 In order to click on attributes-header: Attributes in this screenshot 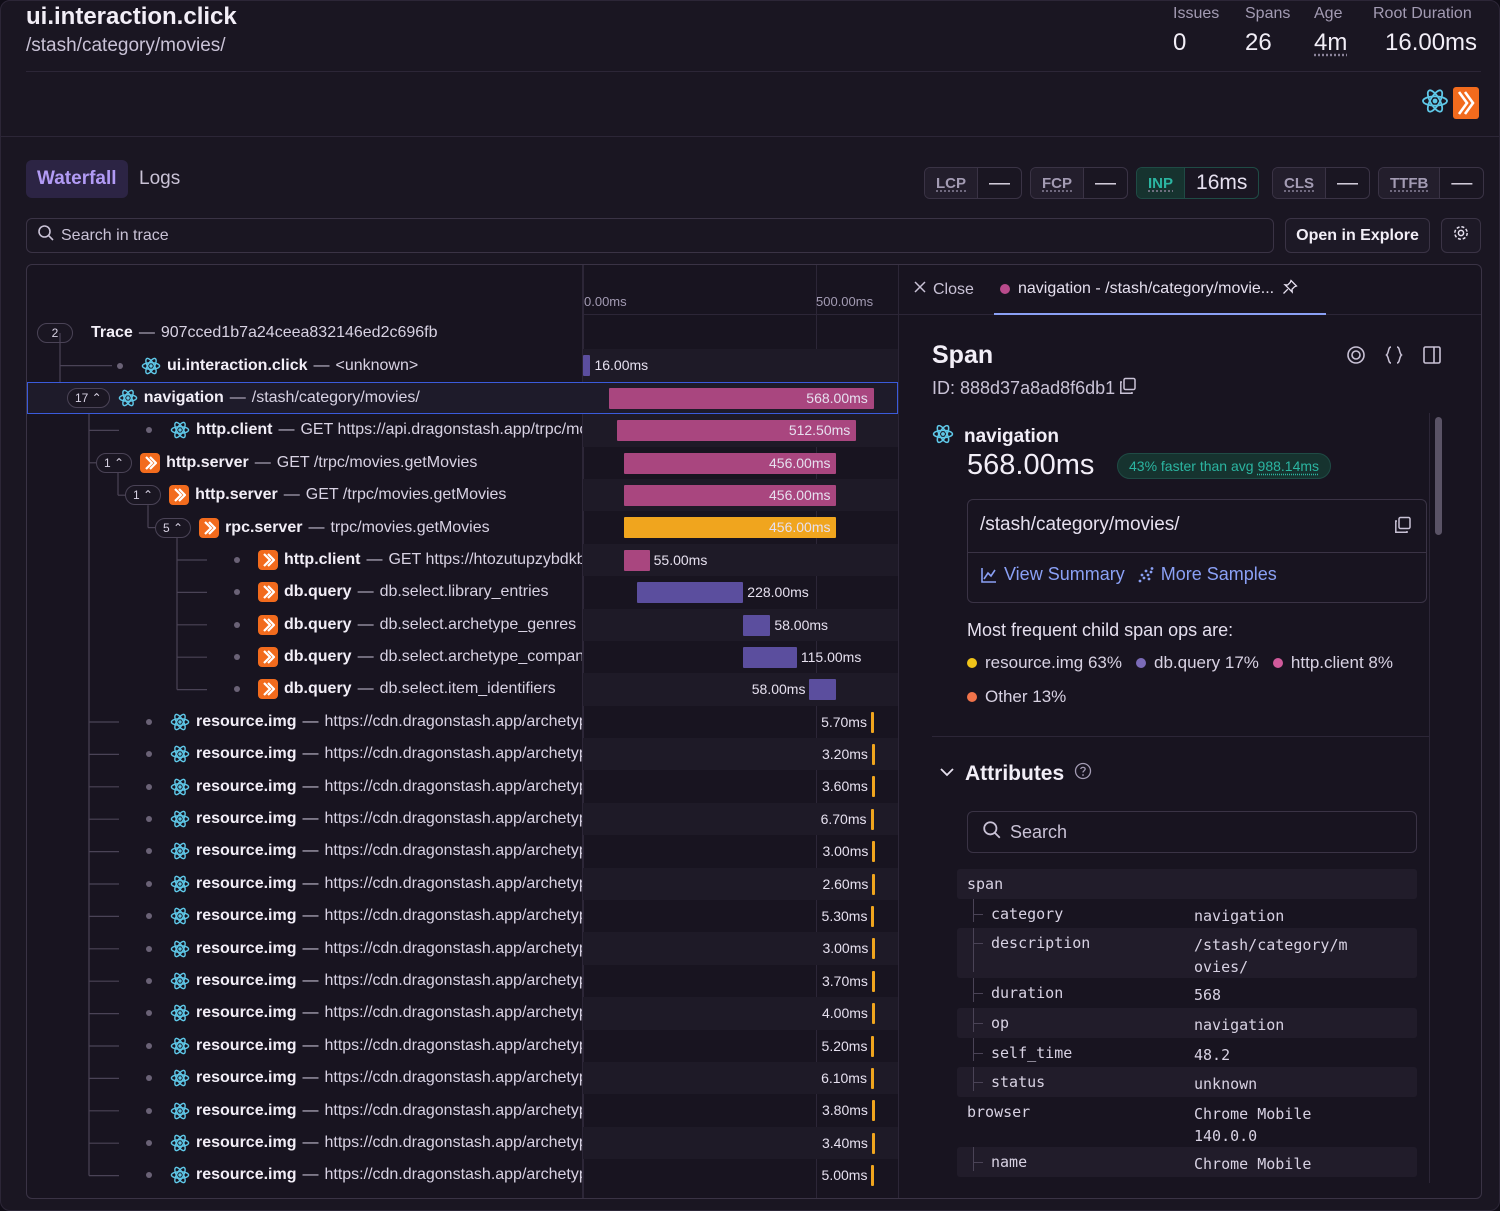, I will do `click(1015, 774)`.